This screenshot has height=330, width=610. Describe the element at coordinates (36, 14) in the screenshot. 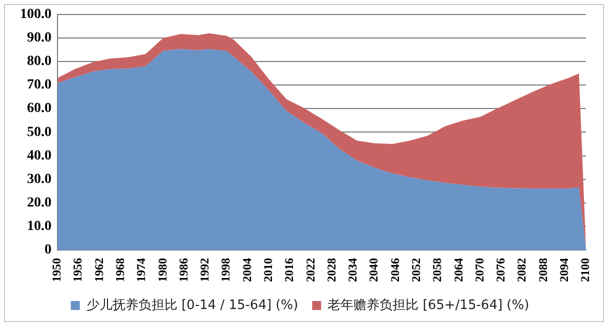

I see `y-tick-label: 100.0` at that location.